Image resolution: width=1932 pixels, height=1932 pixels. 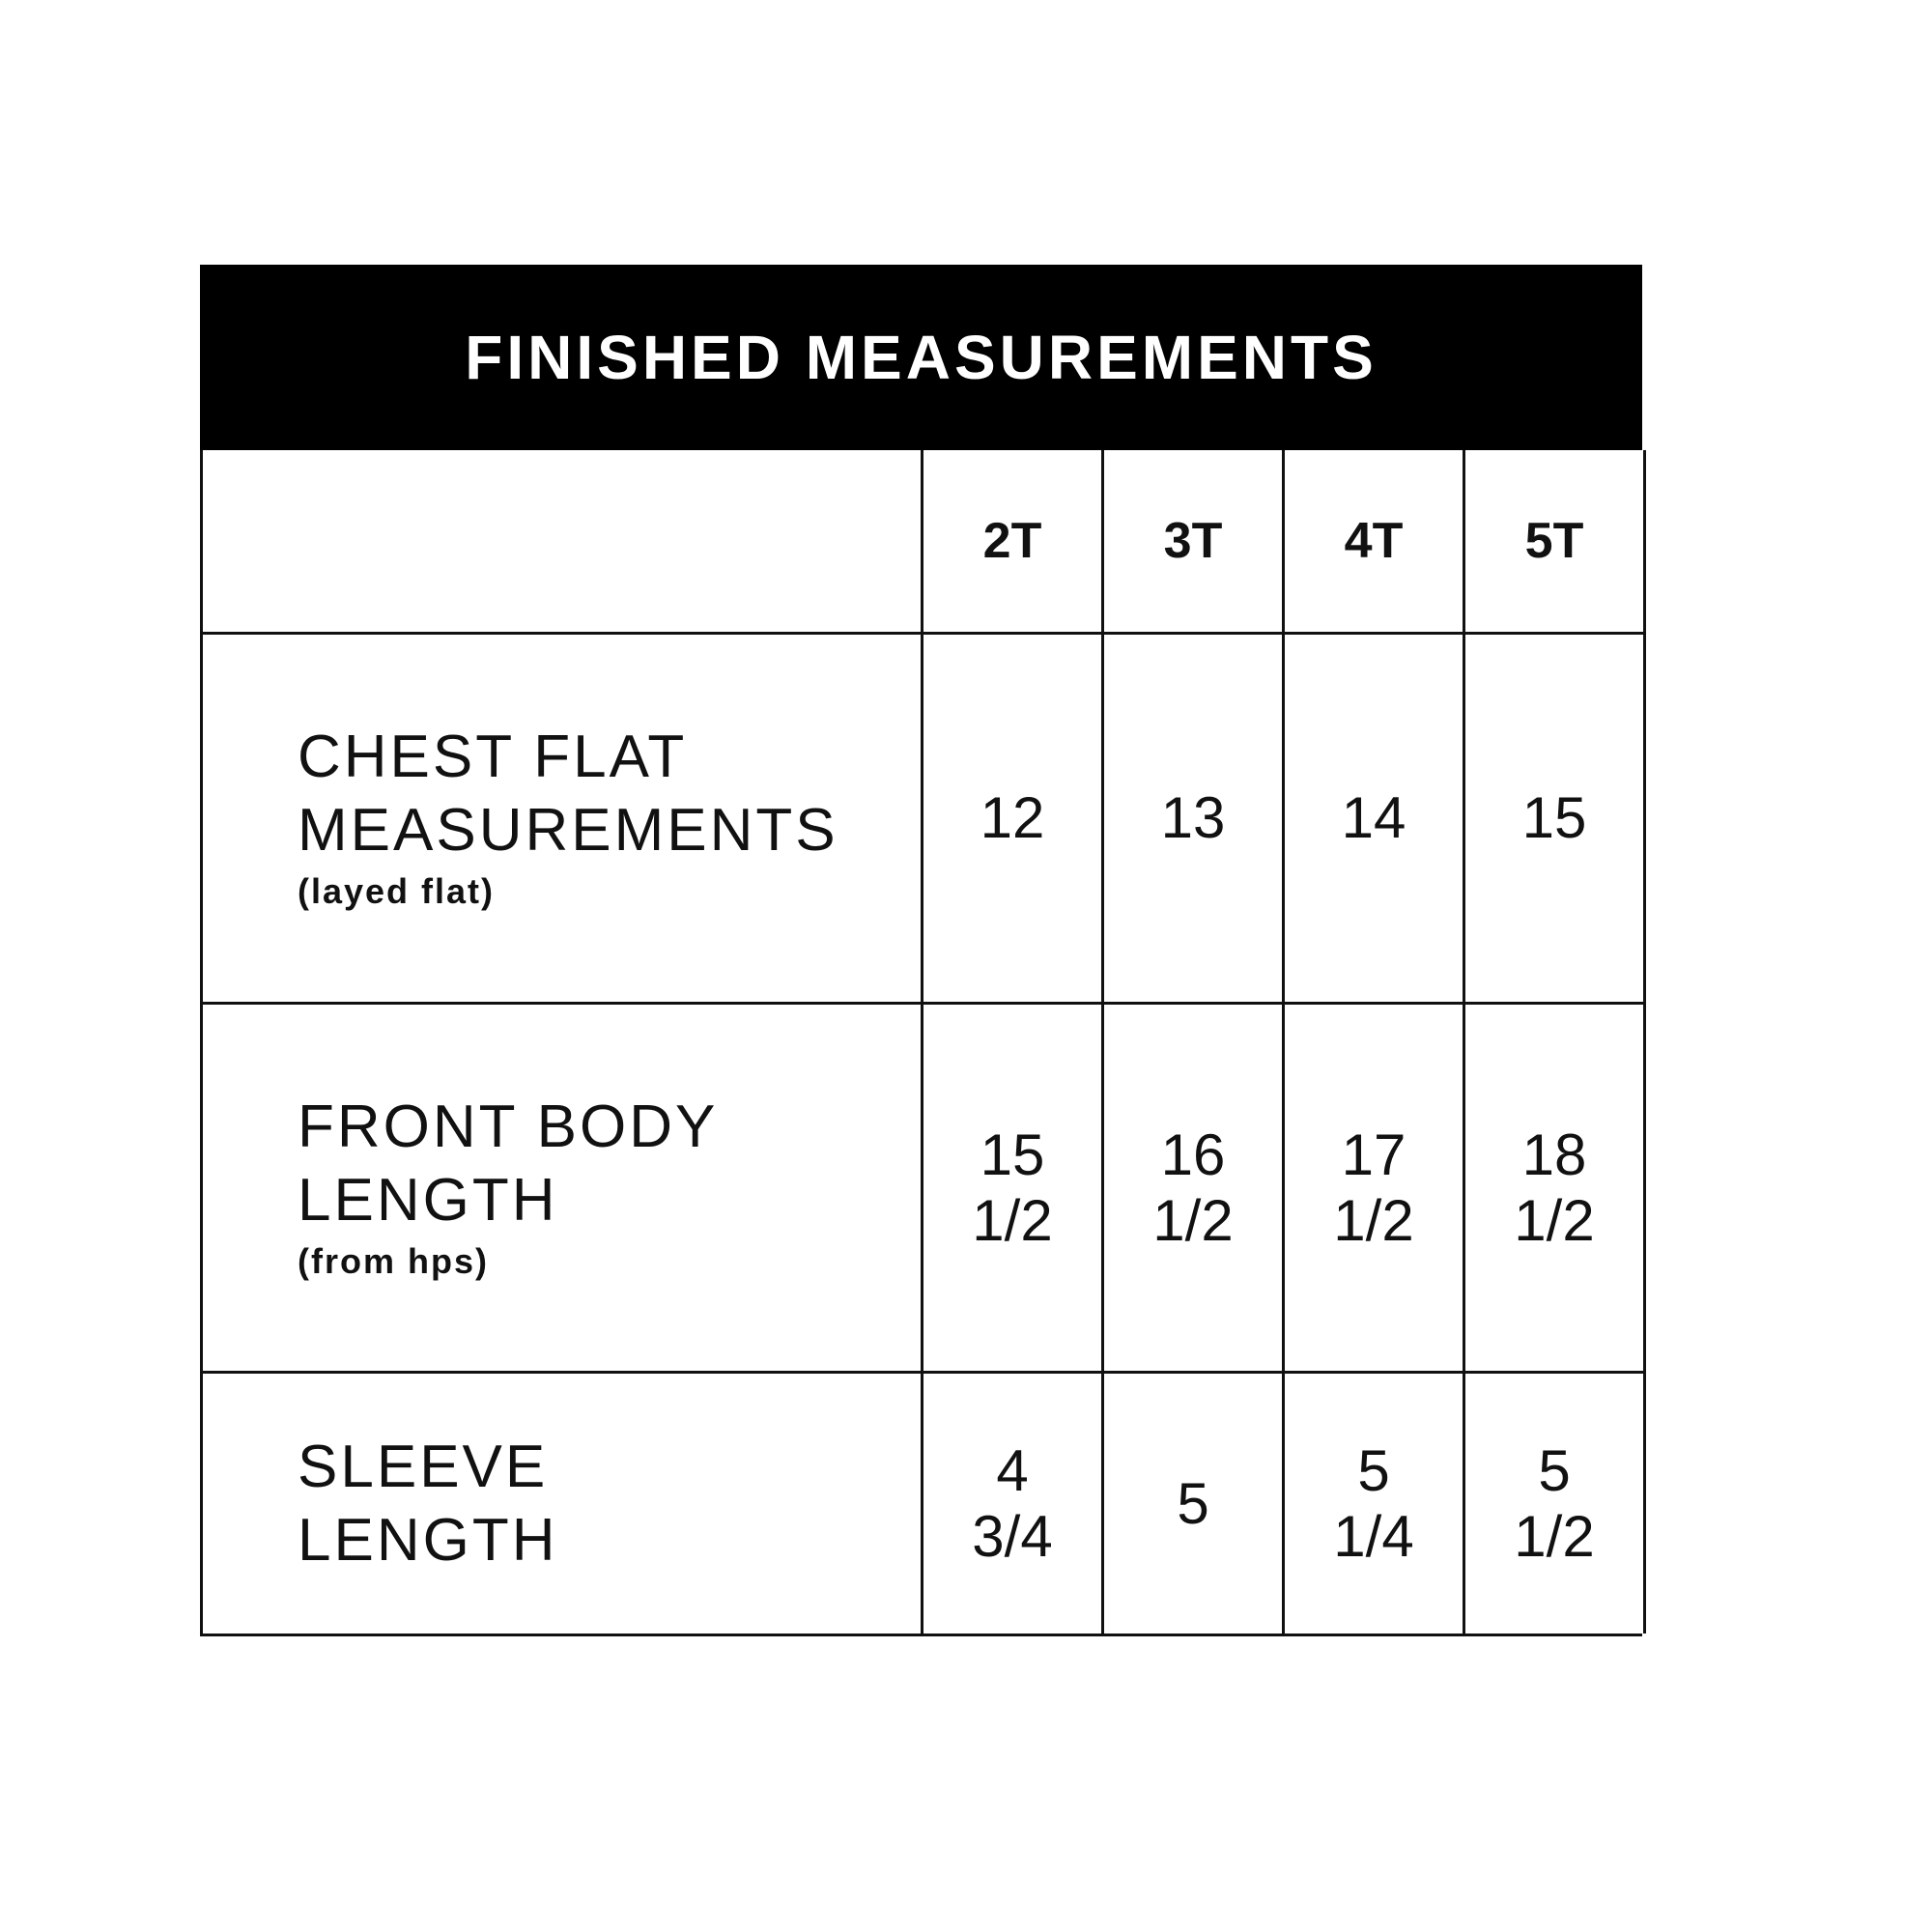 What do you see at coordinates (1375, 542) in the screenshot?
I see `size-header-4t: 4T` at bounding box center [1375, 542].